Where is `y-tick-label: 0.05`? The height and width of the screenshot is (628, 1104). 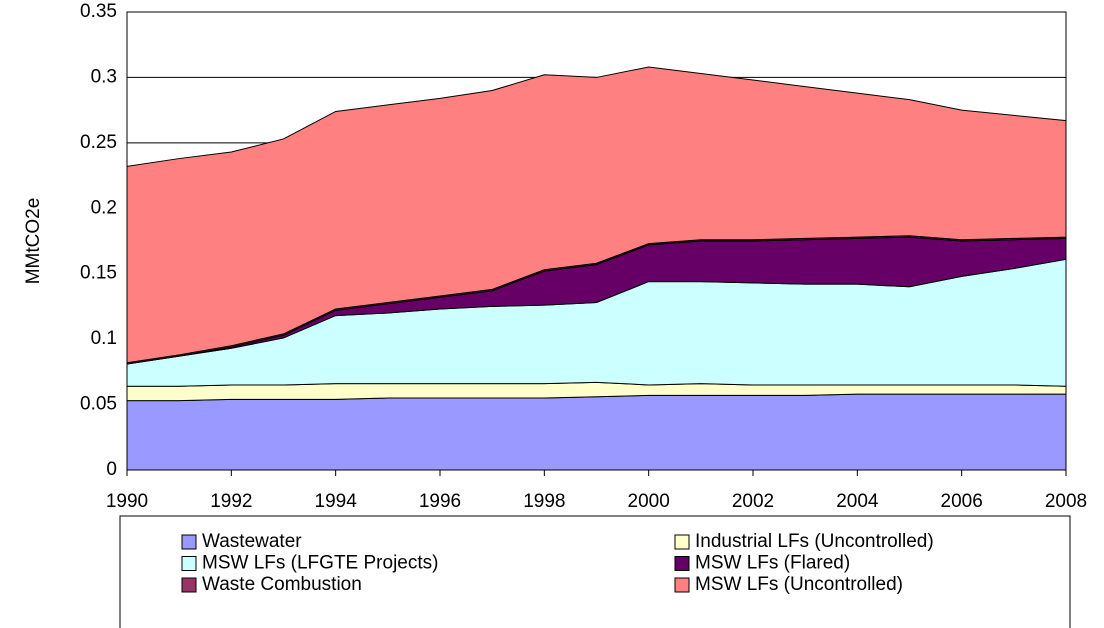 y-tick-label: 0.05 is located at coordinates (98, 404).